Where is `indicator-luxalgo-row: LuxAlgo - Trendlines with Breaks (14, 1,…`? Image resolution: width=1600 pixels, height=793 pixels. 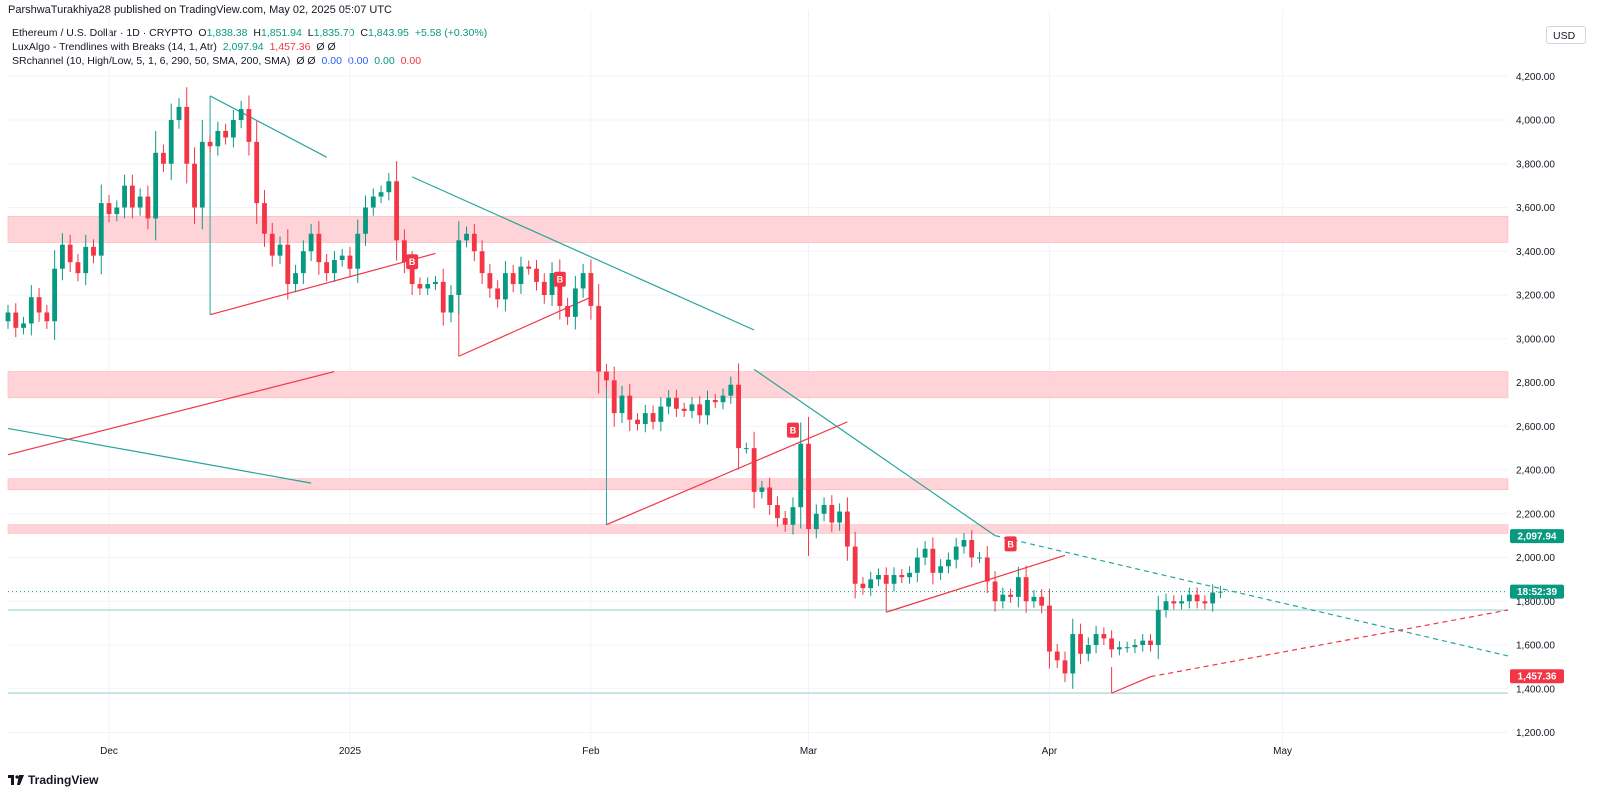 indicator-luxalgo-row: LuxAlgo - Trendlines with Breaks (14, 1,… is located at coordinates (251, 47).